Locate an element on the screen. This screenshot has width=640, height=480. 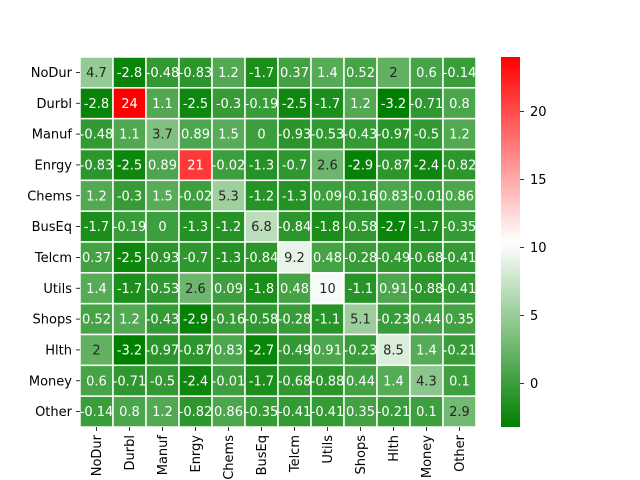
cell-value-label: 2.6 is located at coordinates (327, 165).